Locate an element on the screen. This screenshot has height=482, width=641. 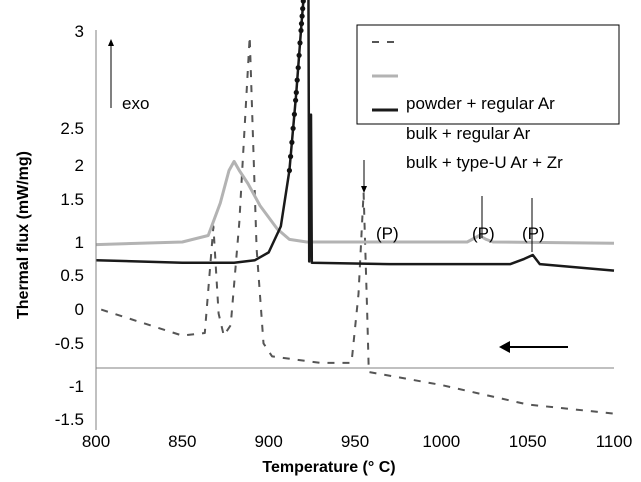
exo-indicator: exo is located at coordinates (128, 76).